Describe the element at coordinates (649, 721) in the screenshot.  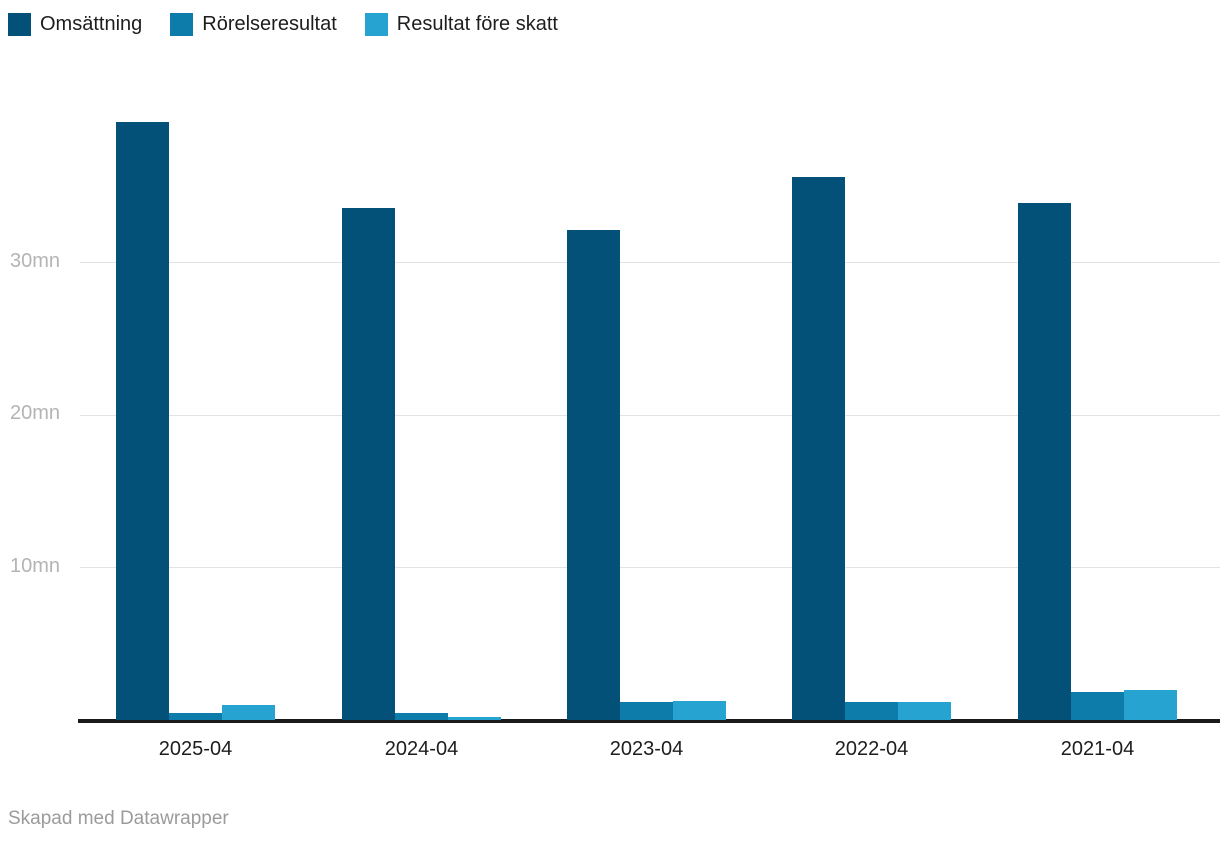
I see `x-axis-line` at that location.